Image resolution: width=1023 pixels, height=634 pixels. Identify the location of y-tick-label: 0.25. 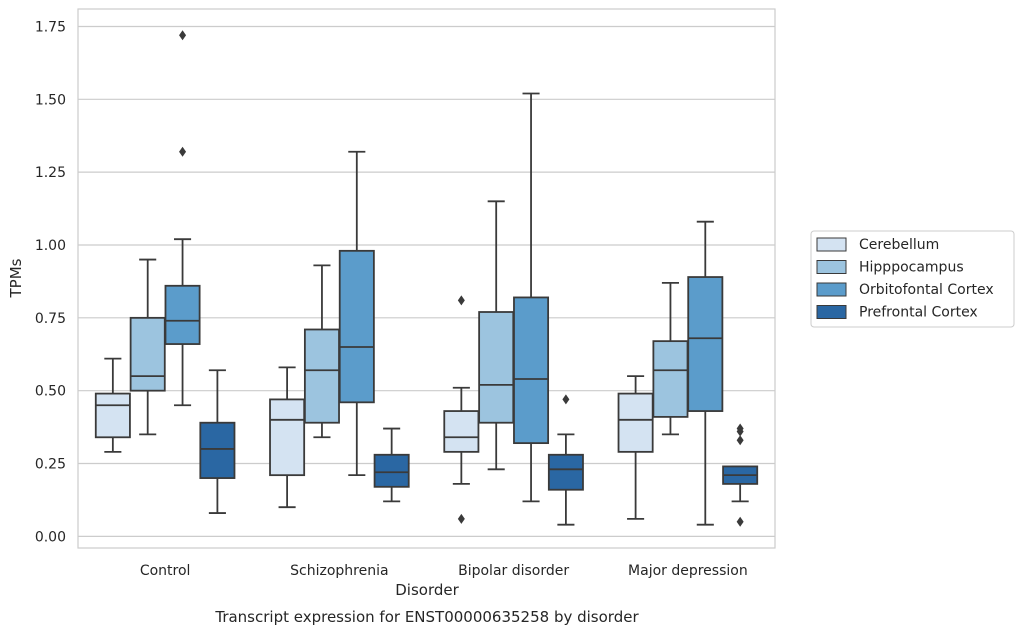
(50, 465).